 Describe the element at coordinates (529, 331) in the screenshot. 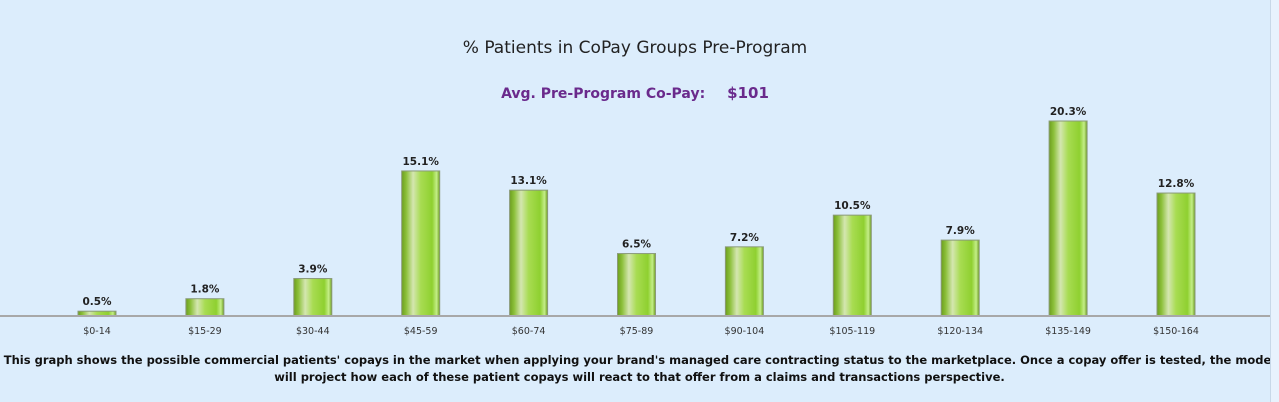

I see `x-tick-label: $60-74` at that location.